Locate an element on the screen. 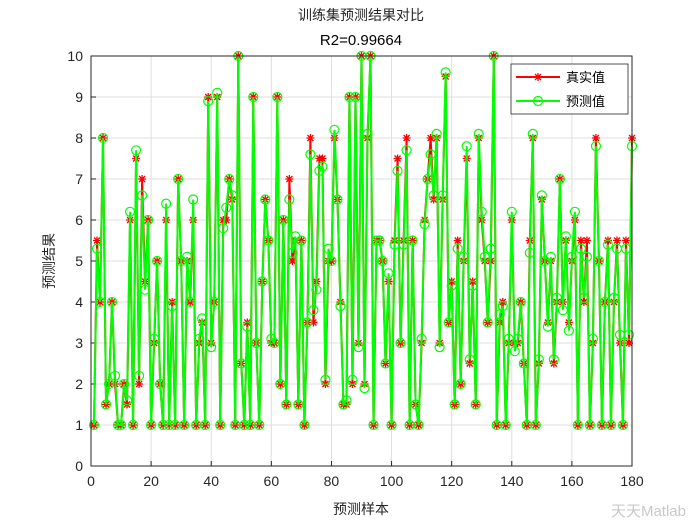 The image size is (700, 525). x-tick-label: 80 is located at coordinates (332, 481).